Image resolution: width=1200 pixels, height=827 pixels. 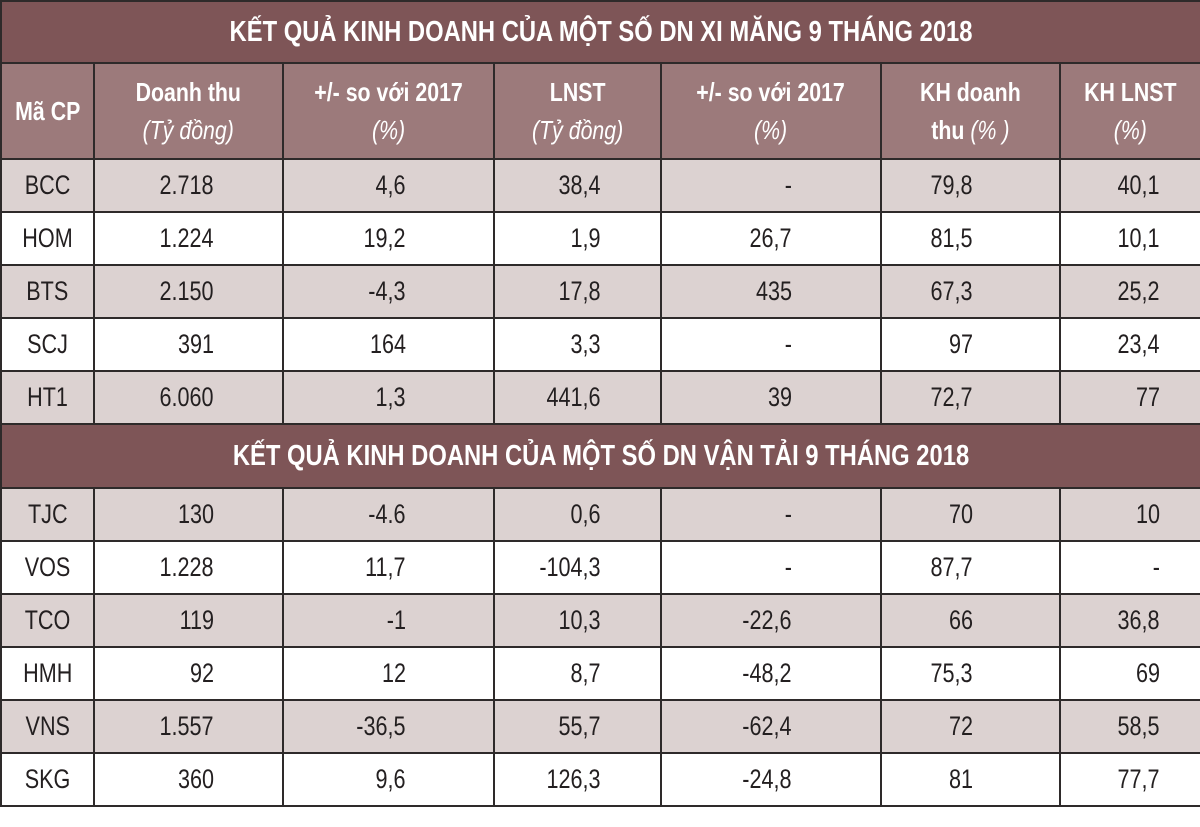 What do you see at coordinates (1129, 779) in the screenshot?
I see `cell-kh-lnst: 77,7` at bounding box center [1129, 779].